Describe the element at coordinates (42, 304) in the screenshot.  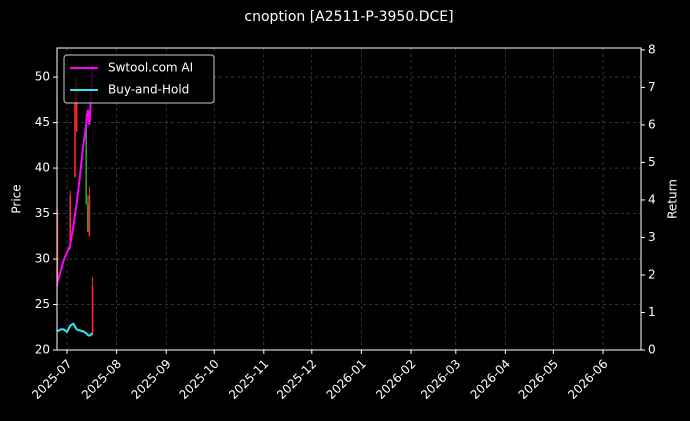
I see `y-tick-label: 25` at that location.